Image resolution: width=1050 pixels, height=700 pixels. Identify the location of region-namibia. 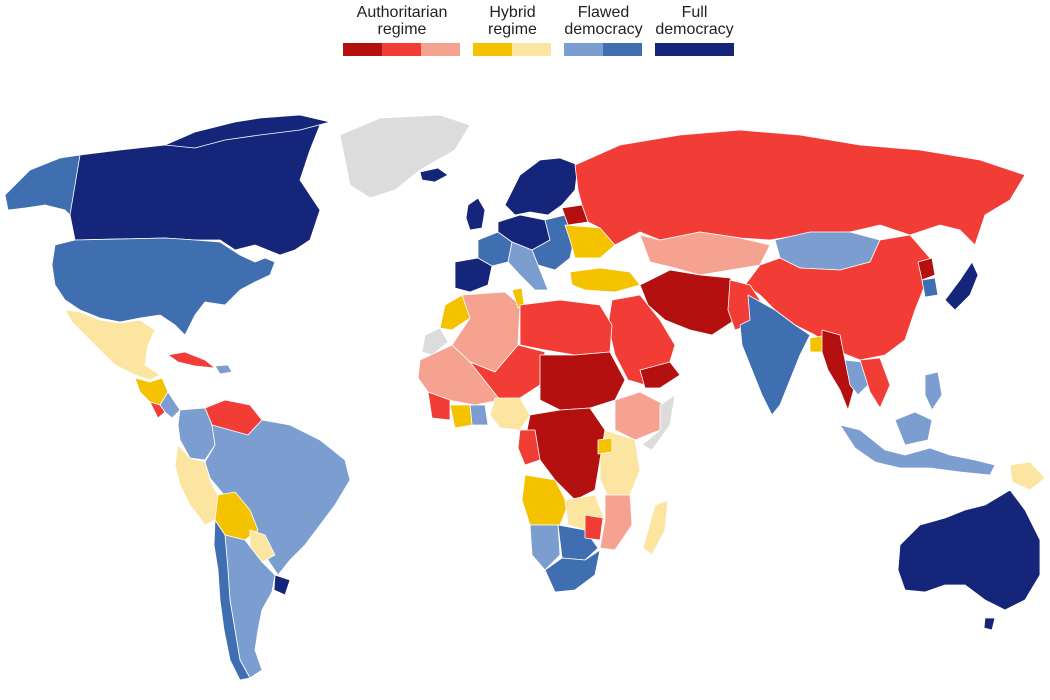
(545, 547).